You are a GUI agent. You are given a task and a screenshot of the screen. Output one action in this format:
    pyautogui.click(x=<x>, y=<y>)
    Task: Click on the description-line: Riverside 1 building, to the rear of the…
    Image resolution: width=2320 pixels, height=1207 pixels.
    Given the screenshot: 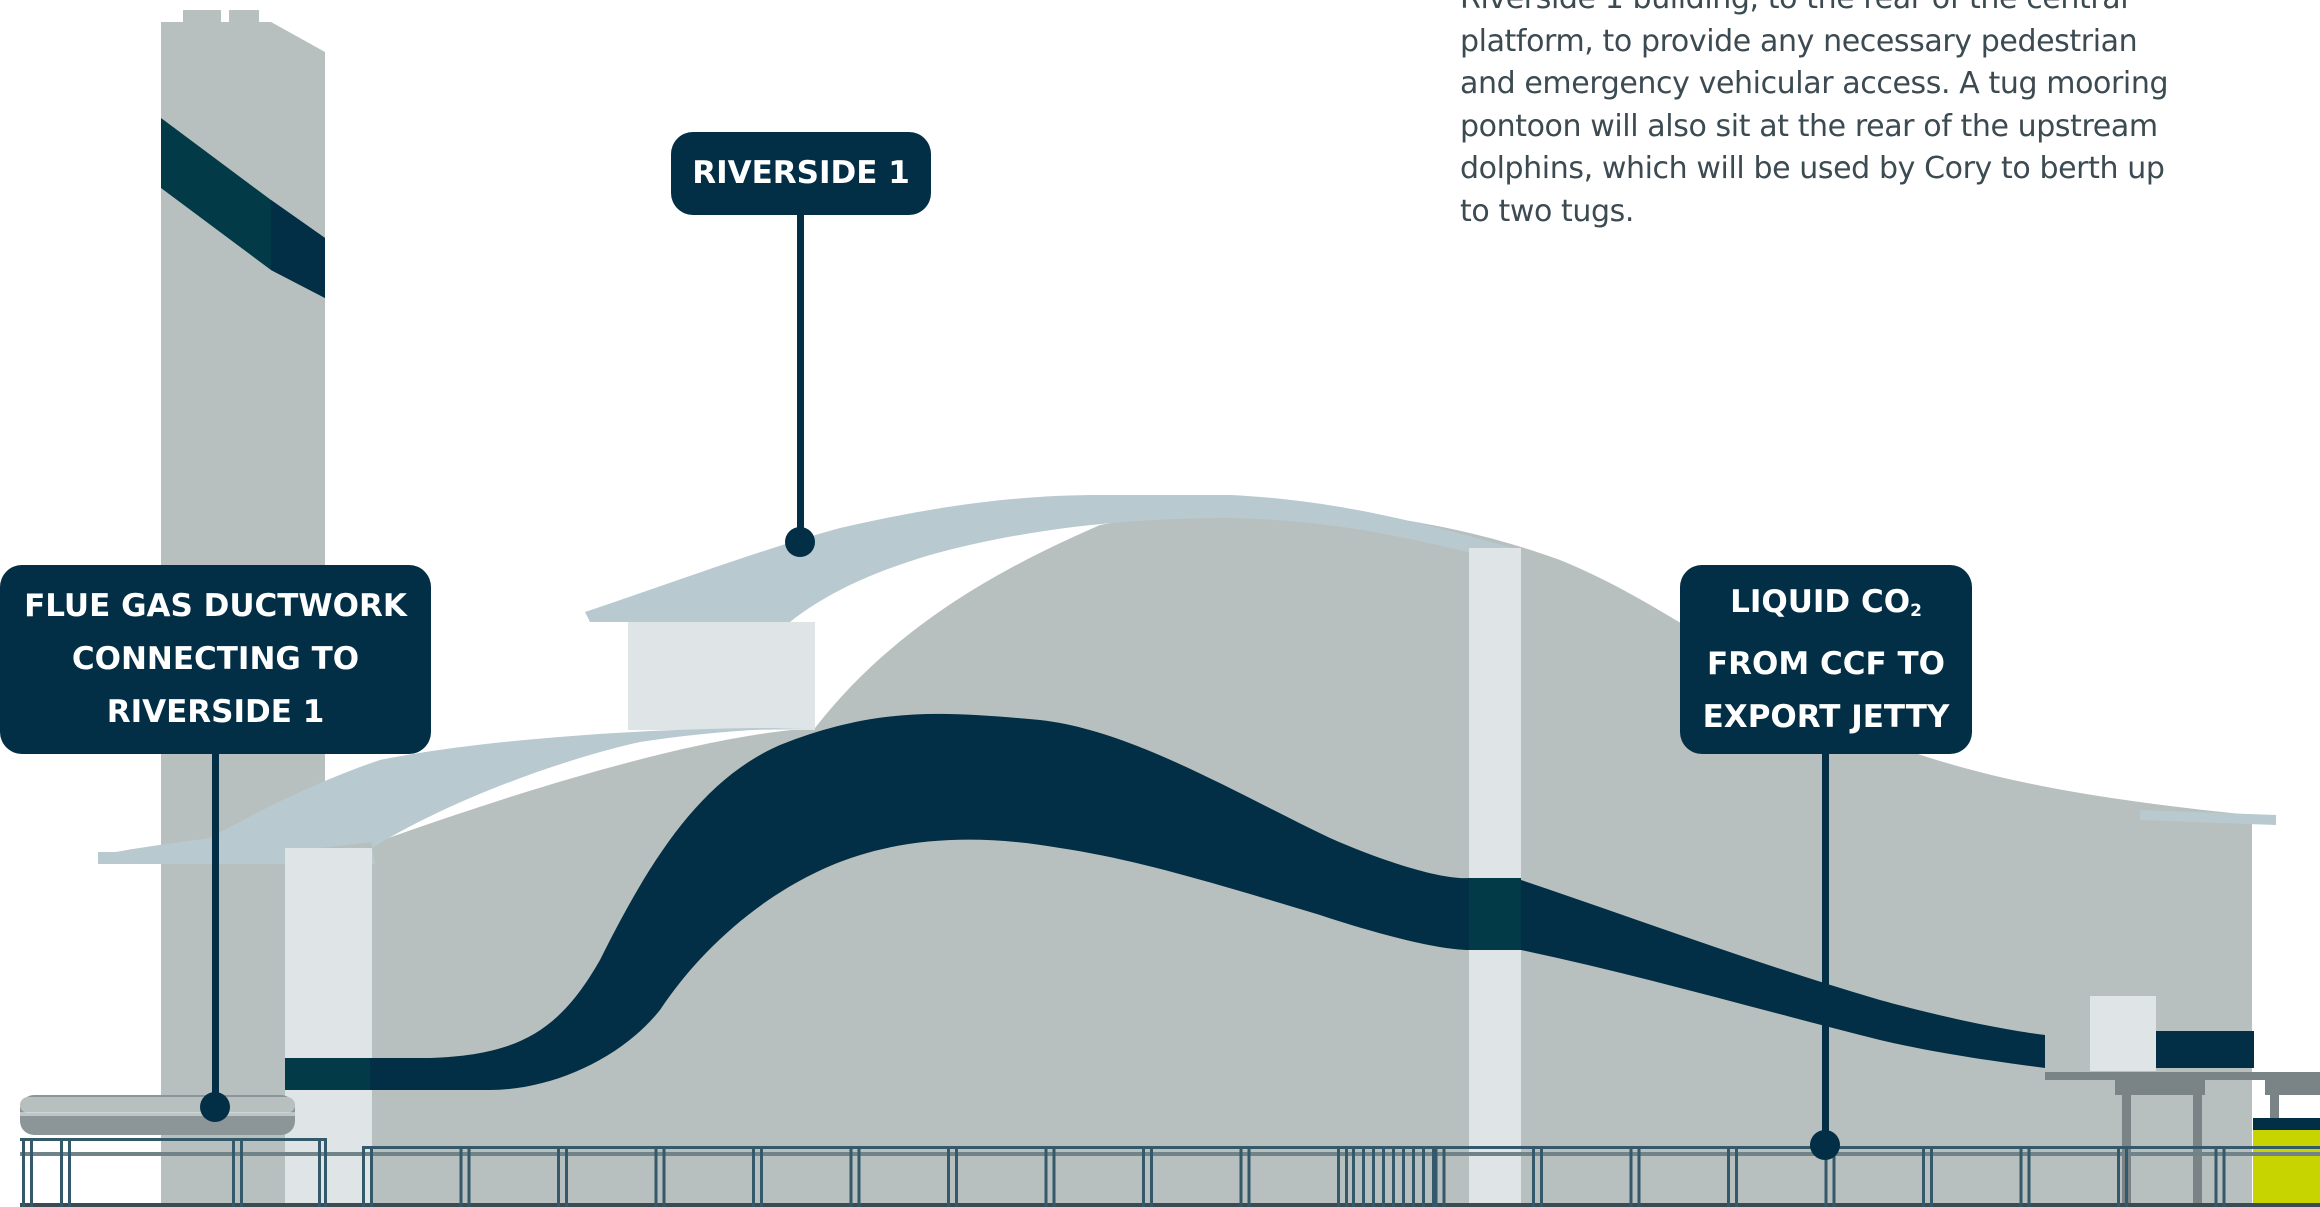 What is the action you would take?
    pyautogui.click(x=1820, y=10)
    